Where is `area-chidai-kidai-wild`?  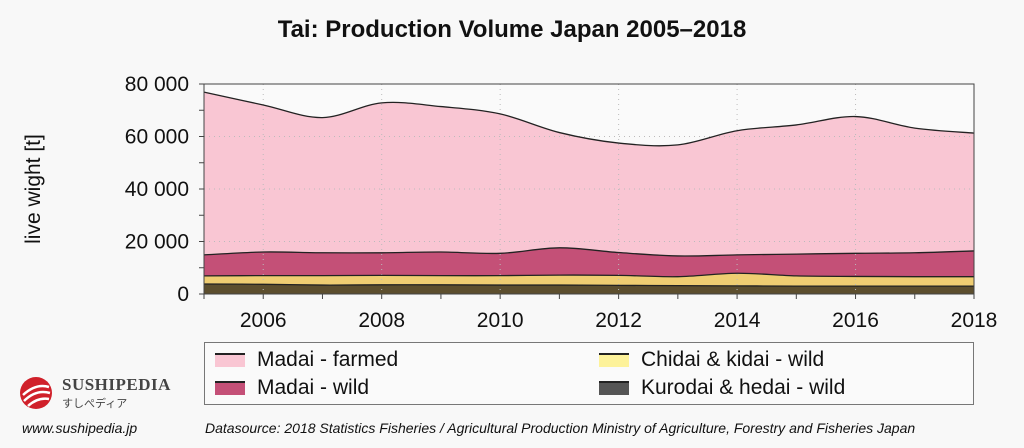 area-chidai-kidai-wild is located at coordinates (589, 280).